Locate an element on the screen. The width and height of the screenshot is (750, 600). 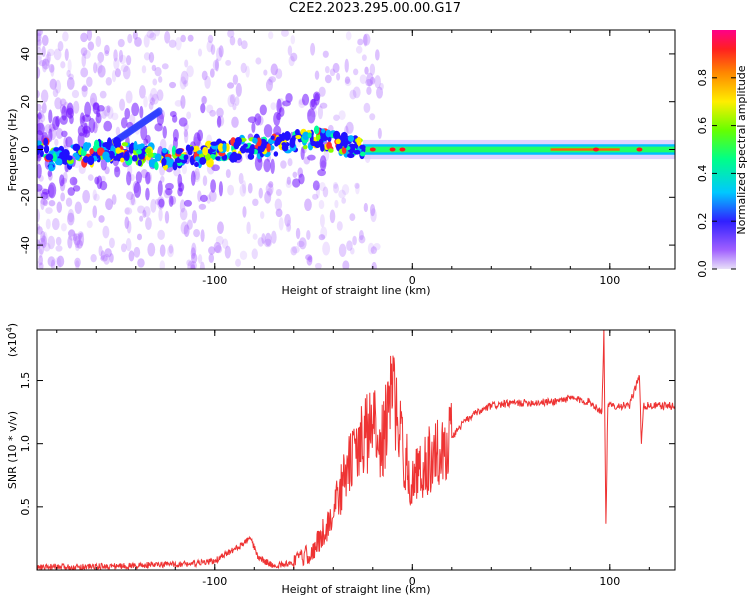
spectrogram-x-tick-label: 100 is located at coordinates (609, 280).